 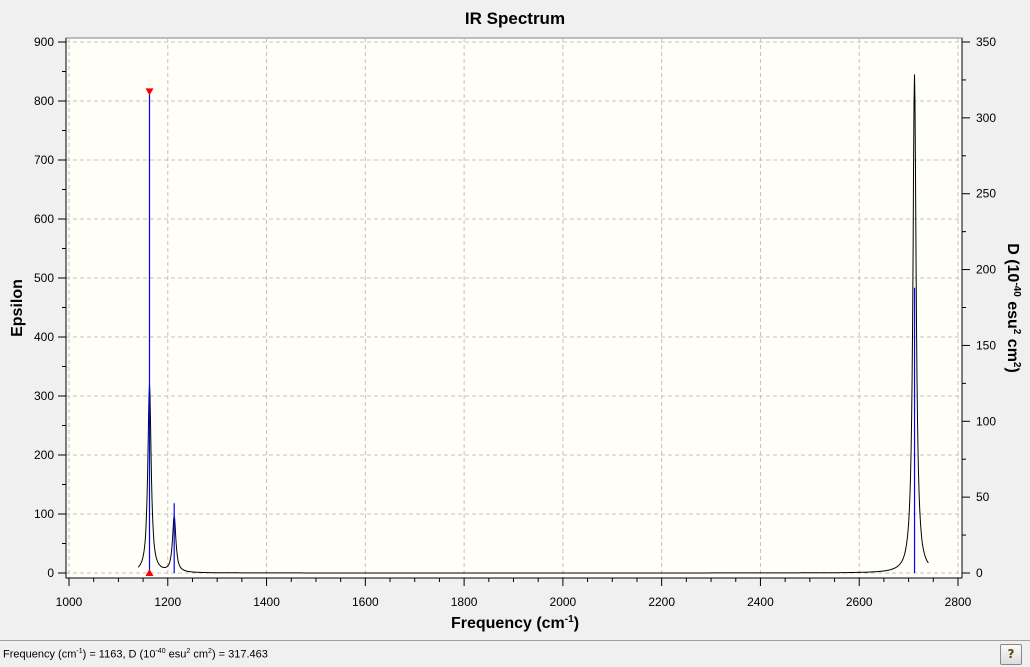 I want to click on y-right-tick-label: 350, so click(x=986, y=42).